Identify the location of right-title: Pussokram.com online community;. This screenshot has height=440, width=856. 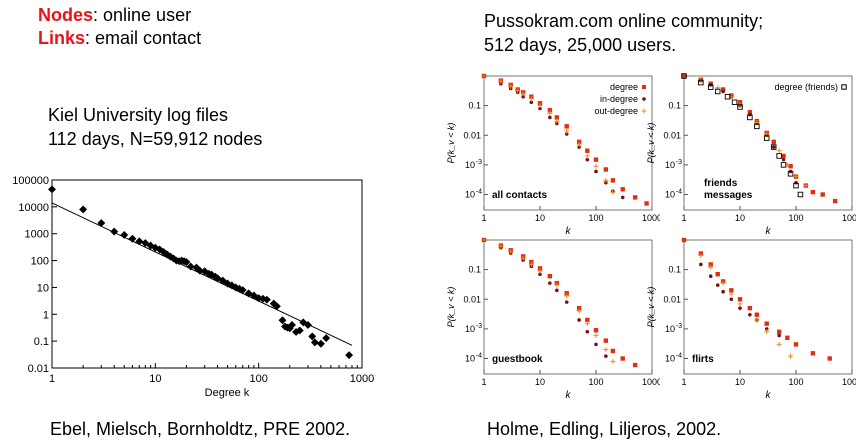
(624, 21).